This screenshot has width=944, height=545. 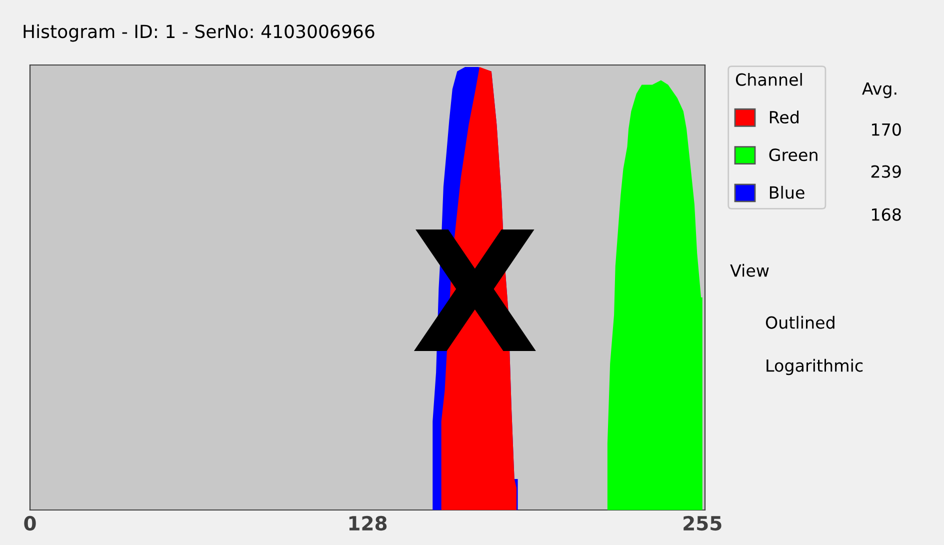 What do you see at coordinates (749, 270) in the screenshot?
I see `text: View` at bounding box center [749, 270].